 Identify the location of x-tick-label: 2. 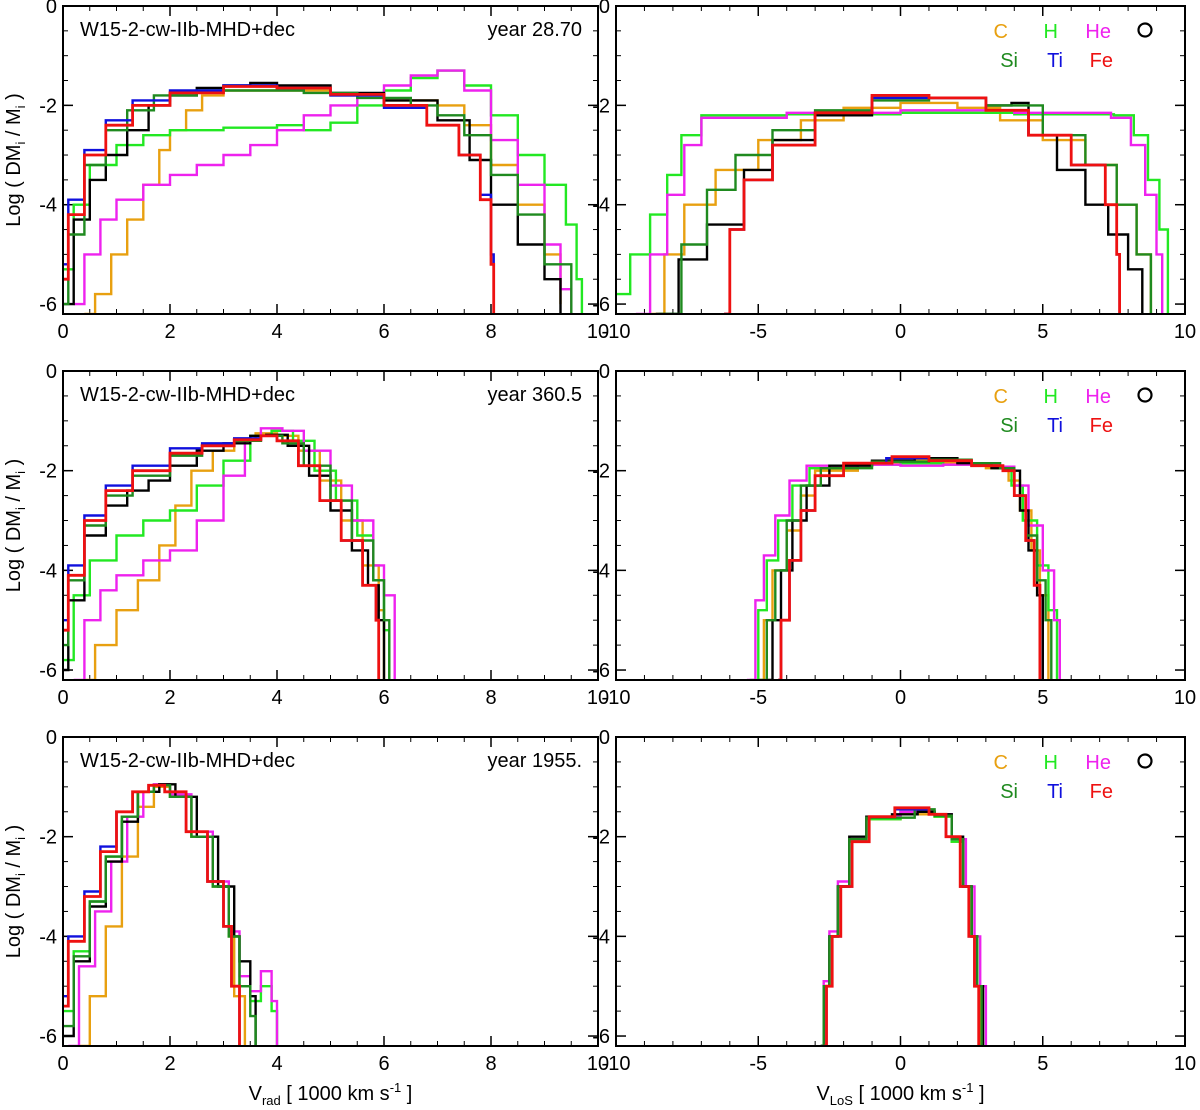
(169, 332).